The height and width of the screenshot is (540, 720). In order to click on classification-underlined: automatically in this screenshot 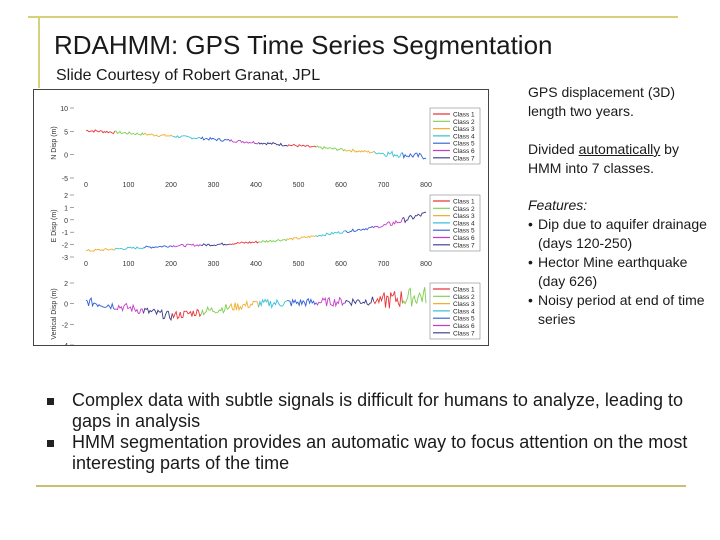, I will do `click(619, 149)`.